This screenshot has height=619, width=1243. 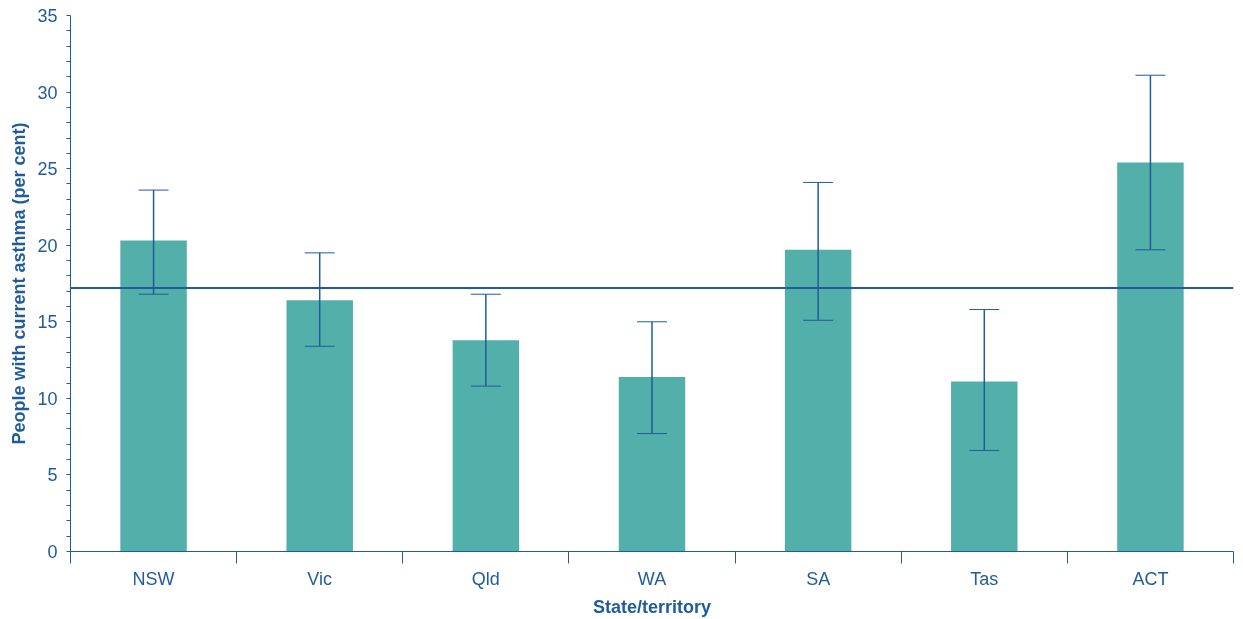 What do you see at coordinates (652, 578) in the screenshot?
I see `x-tick-label: WA` at bounding box center [652, 578].